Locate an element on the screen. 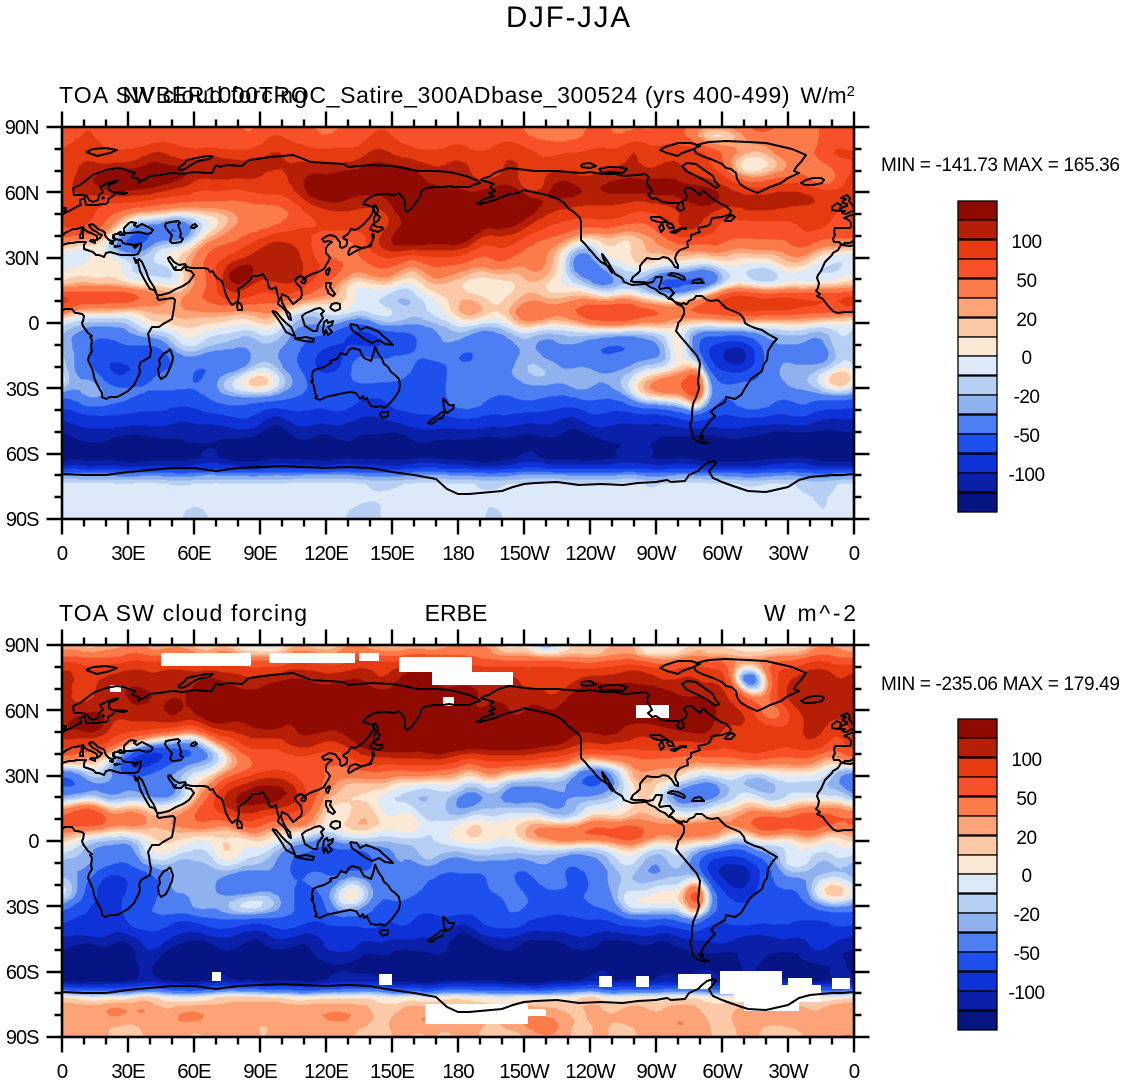 This screenshot has height=1088, width=1128. svg-text: MIN = -141.73 MAX = 165.36 is located at coordinates (1000, 165).